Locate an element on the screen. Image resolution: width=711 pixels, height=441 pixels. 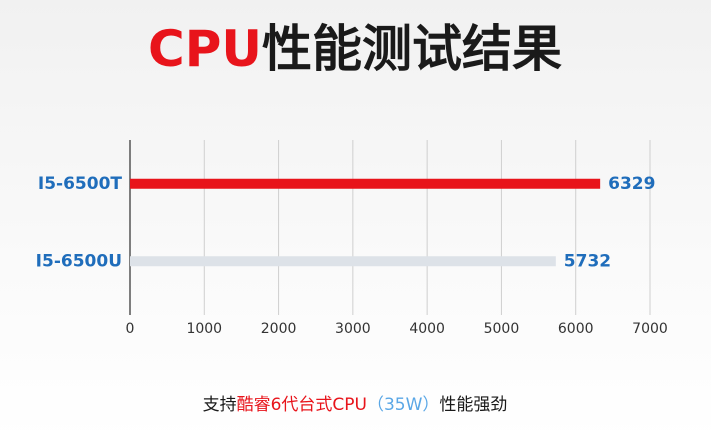
x-tick-label: 2000 is located at coordinates (279, 329).